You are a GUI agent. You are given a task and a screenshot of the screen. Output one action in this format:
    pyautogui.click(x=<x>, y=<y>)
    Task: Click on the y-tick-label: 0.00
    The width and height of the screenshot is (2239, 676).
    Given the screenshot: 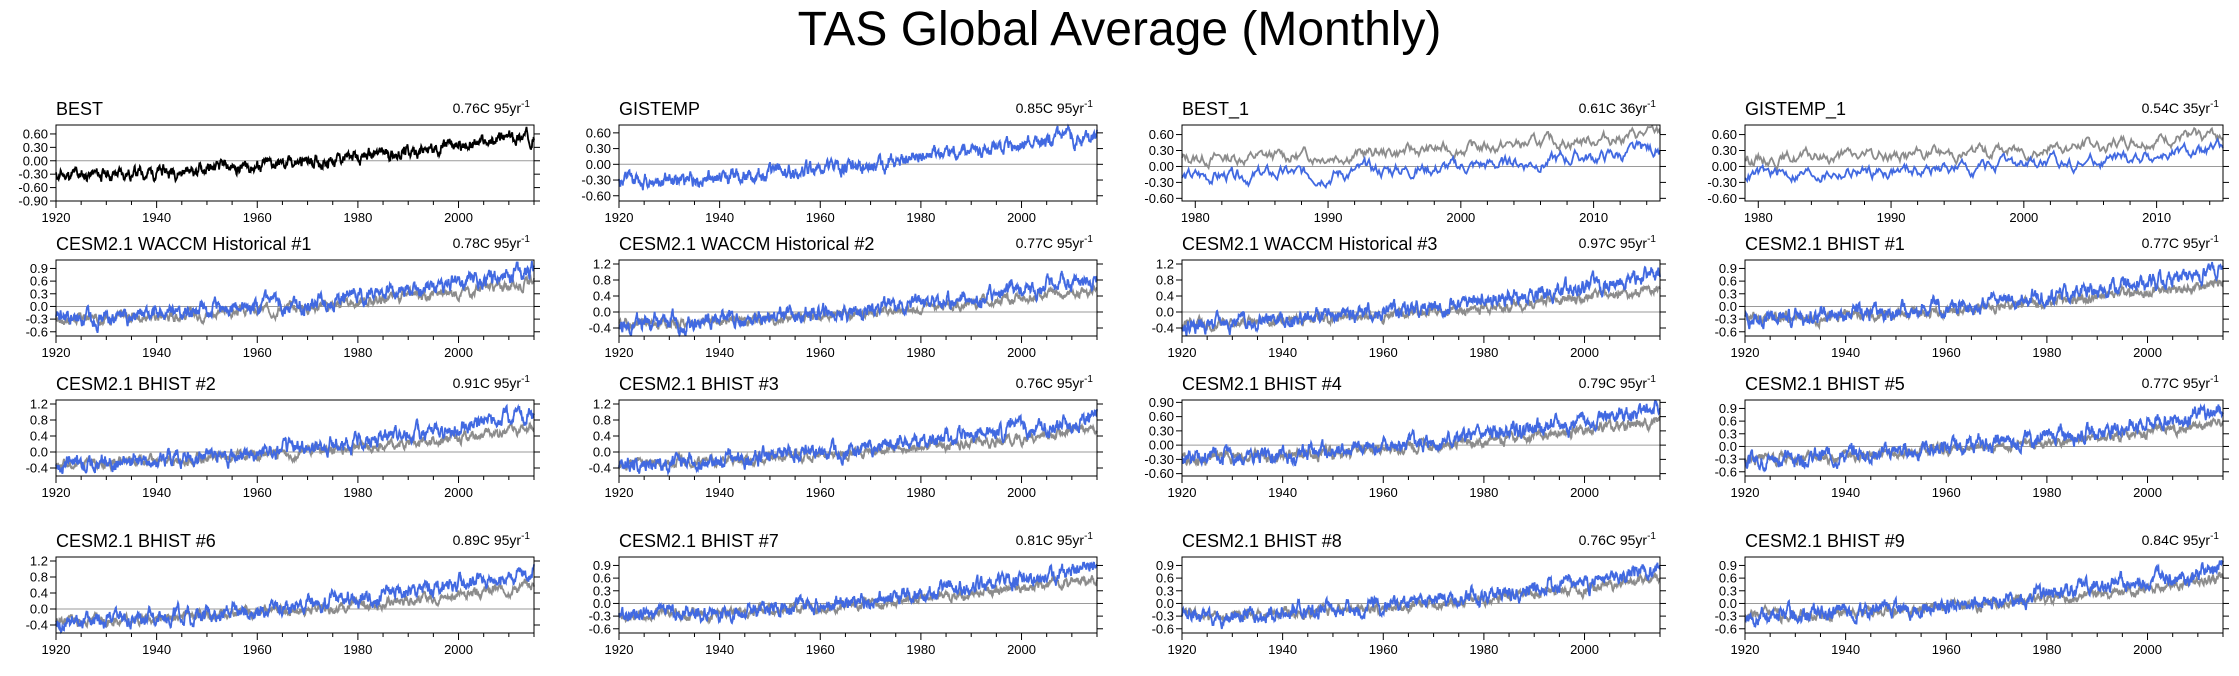 What is the action you would take?
    pyautogui.click(x=1724, y=166)
    